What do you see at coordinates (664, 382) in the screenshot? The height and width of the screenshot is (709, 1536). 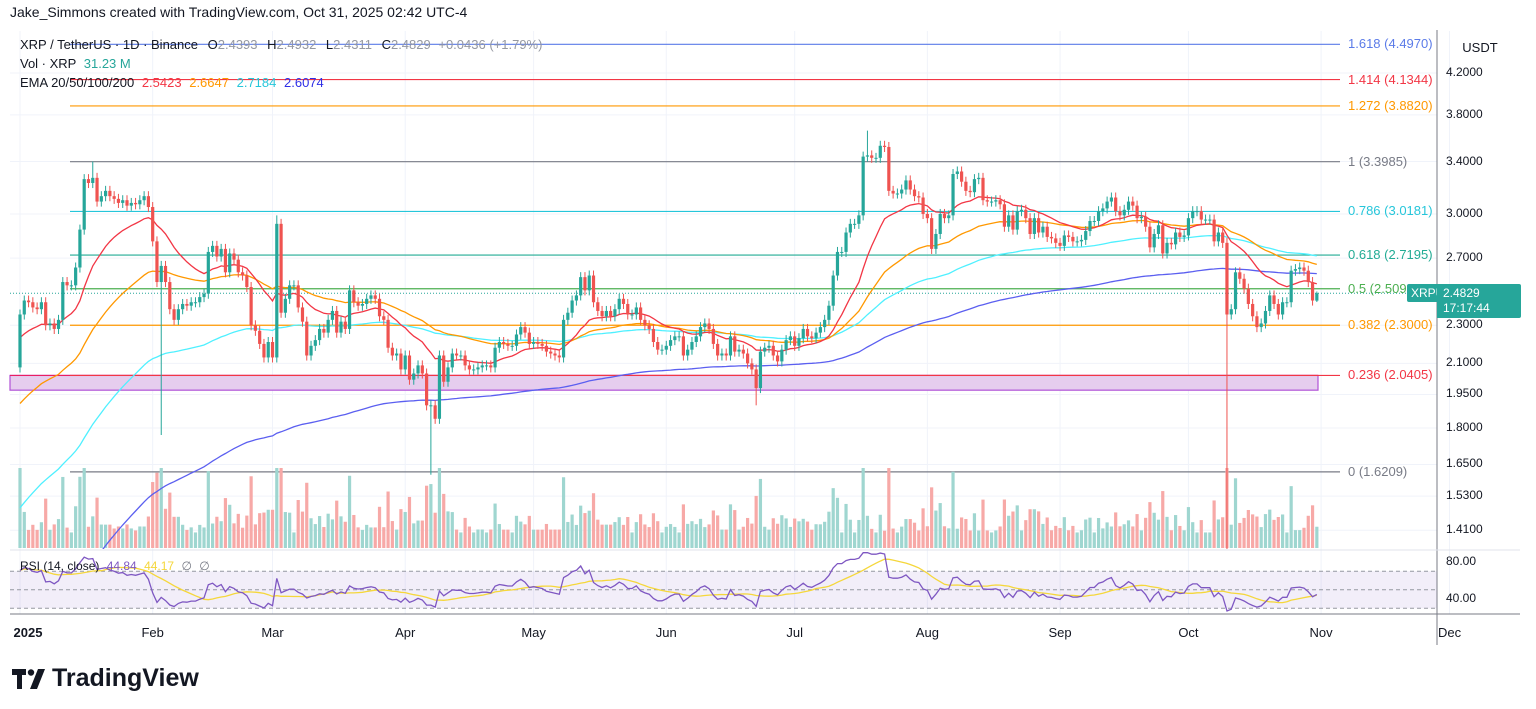 I see `support-zone-rect` at bounding box center [664, 382].